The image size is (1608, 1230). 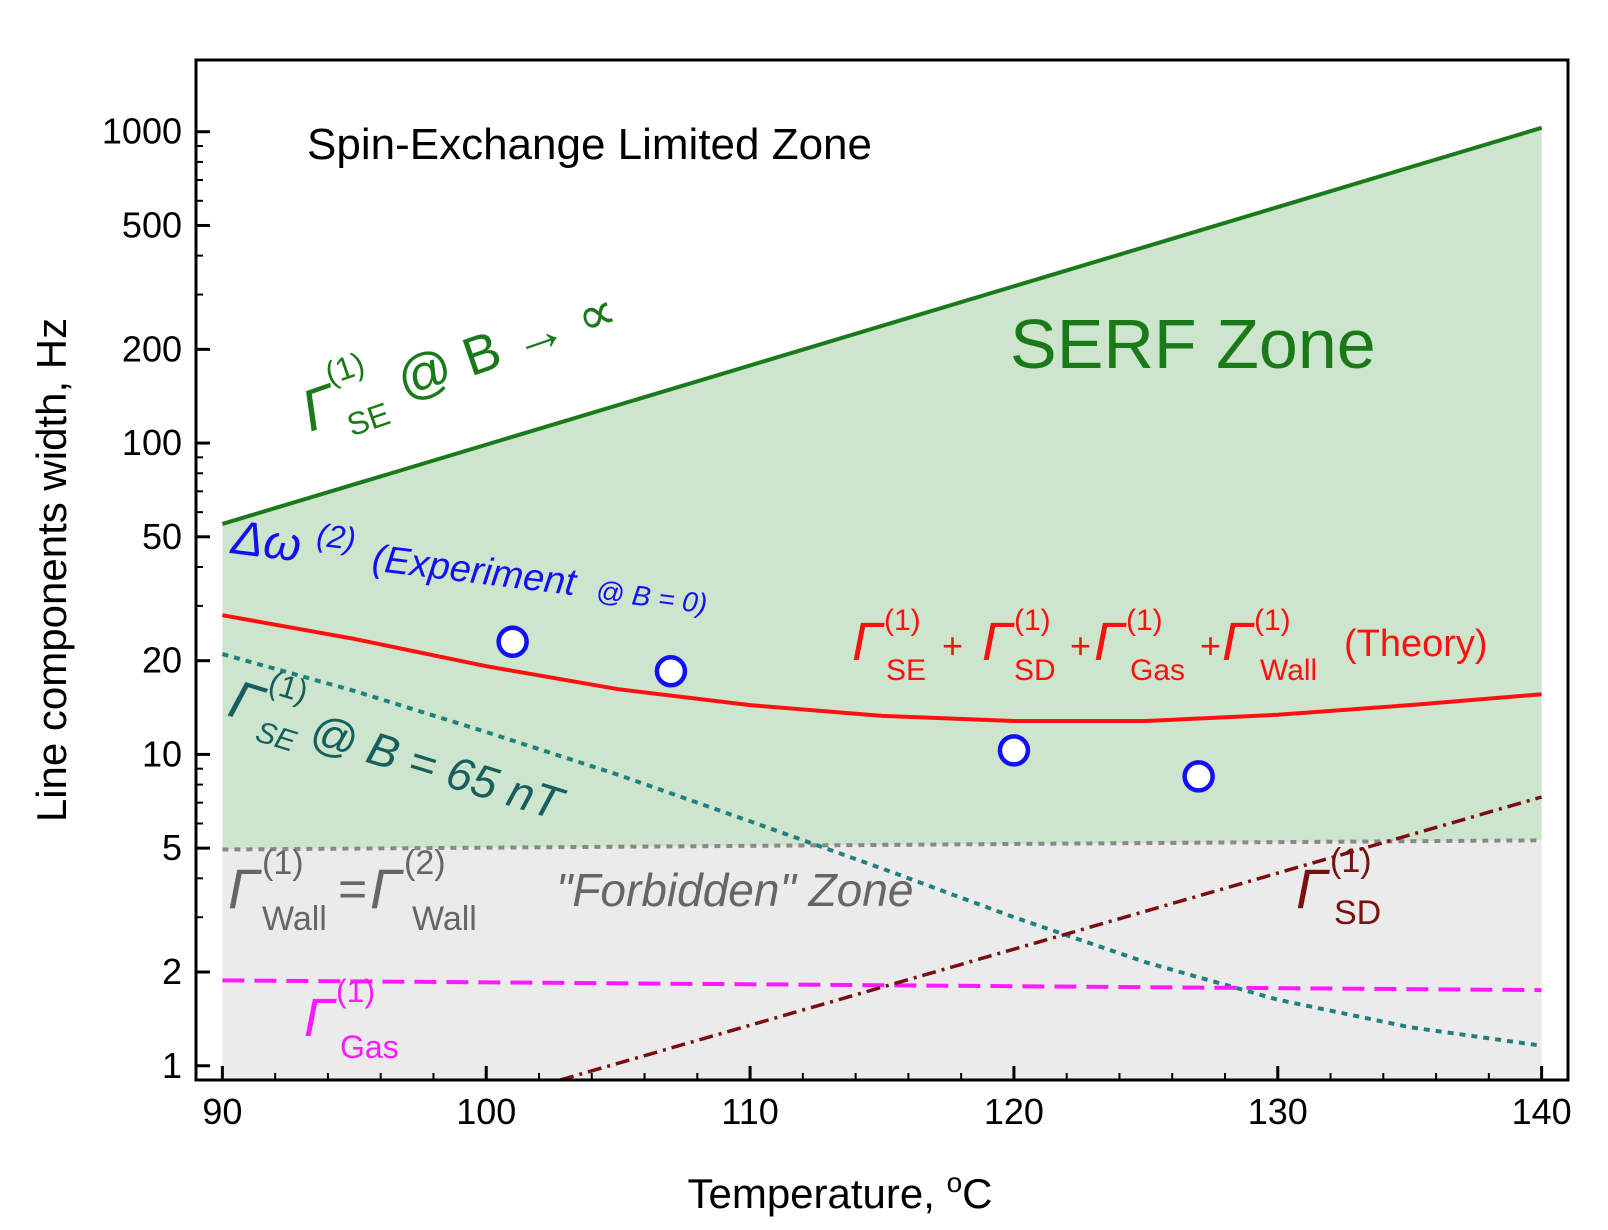 I want to click on y-tick-label: 1, so click(x=172, y=1065).